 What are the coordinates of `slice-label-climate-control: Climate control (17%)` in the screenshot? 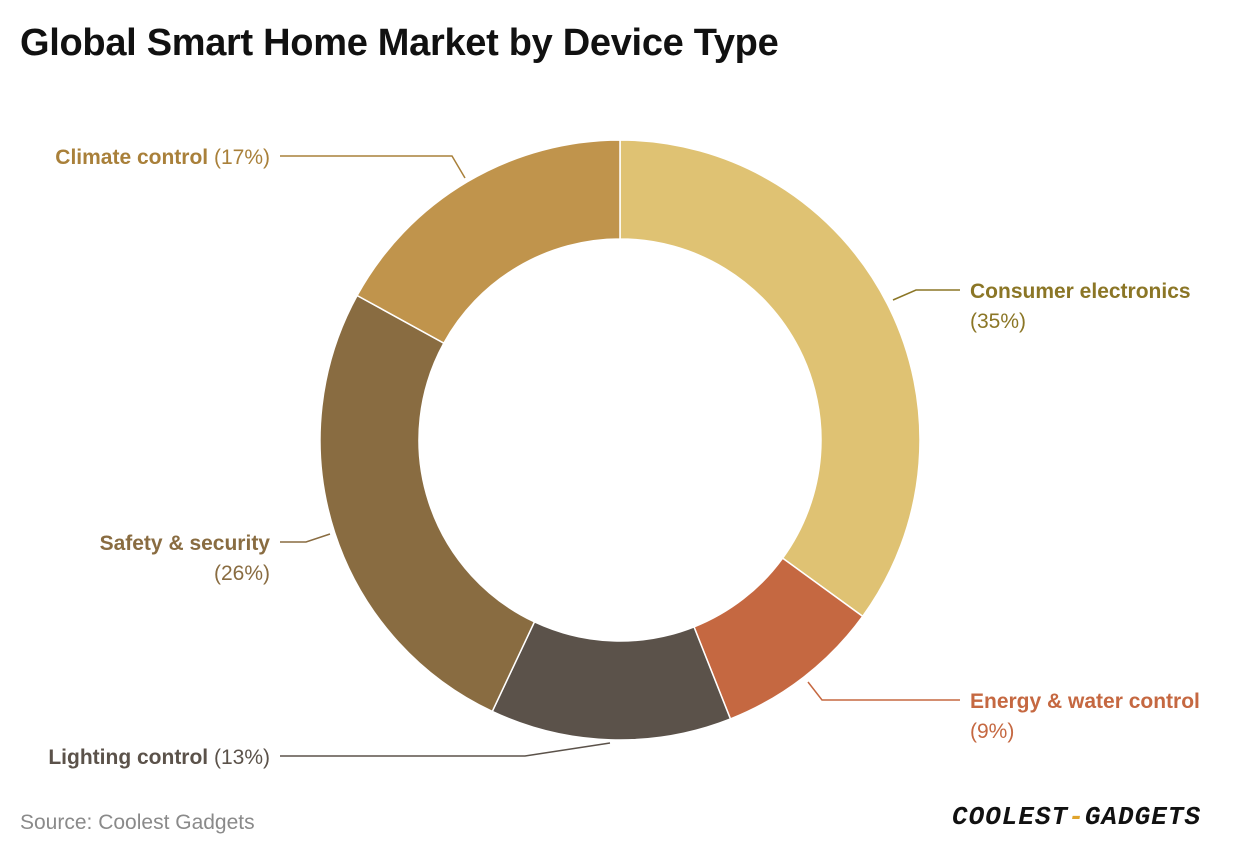 It's located at (162, 157).